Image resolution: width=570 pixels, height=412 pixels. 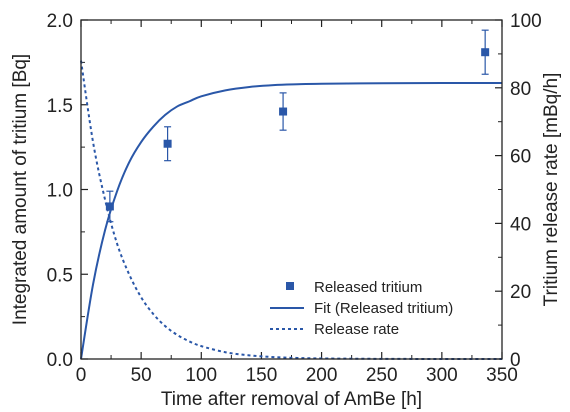 I want to click on y2-tick-label: 80, so click(x=520, y=89).